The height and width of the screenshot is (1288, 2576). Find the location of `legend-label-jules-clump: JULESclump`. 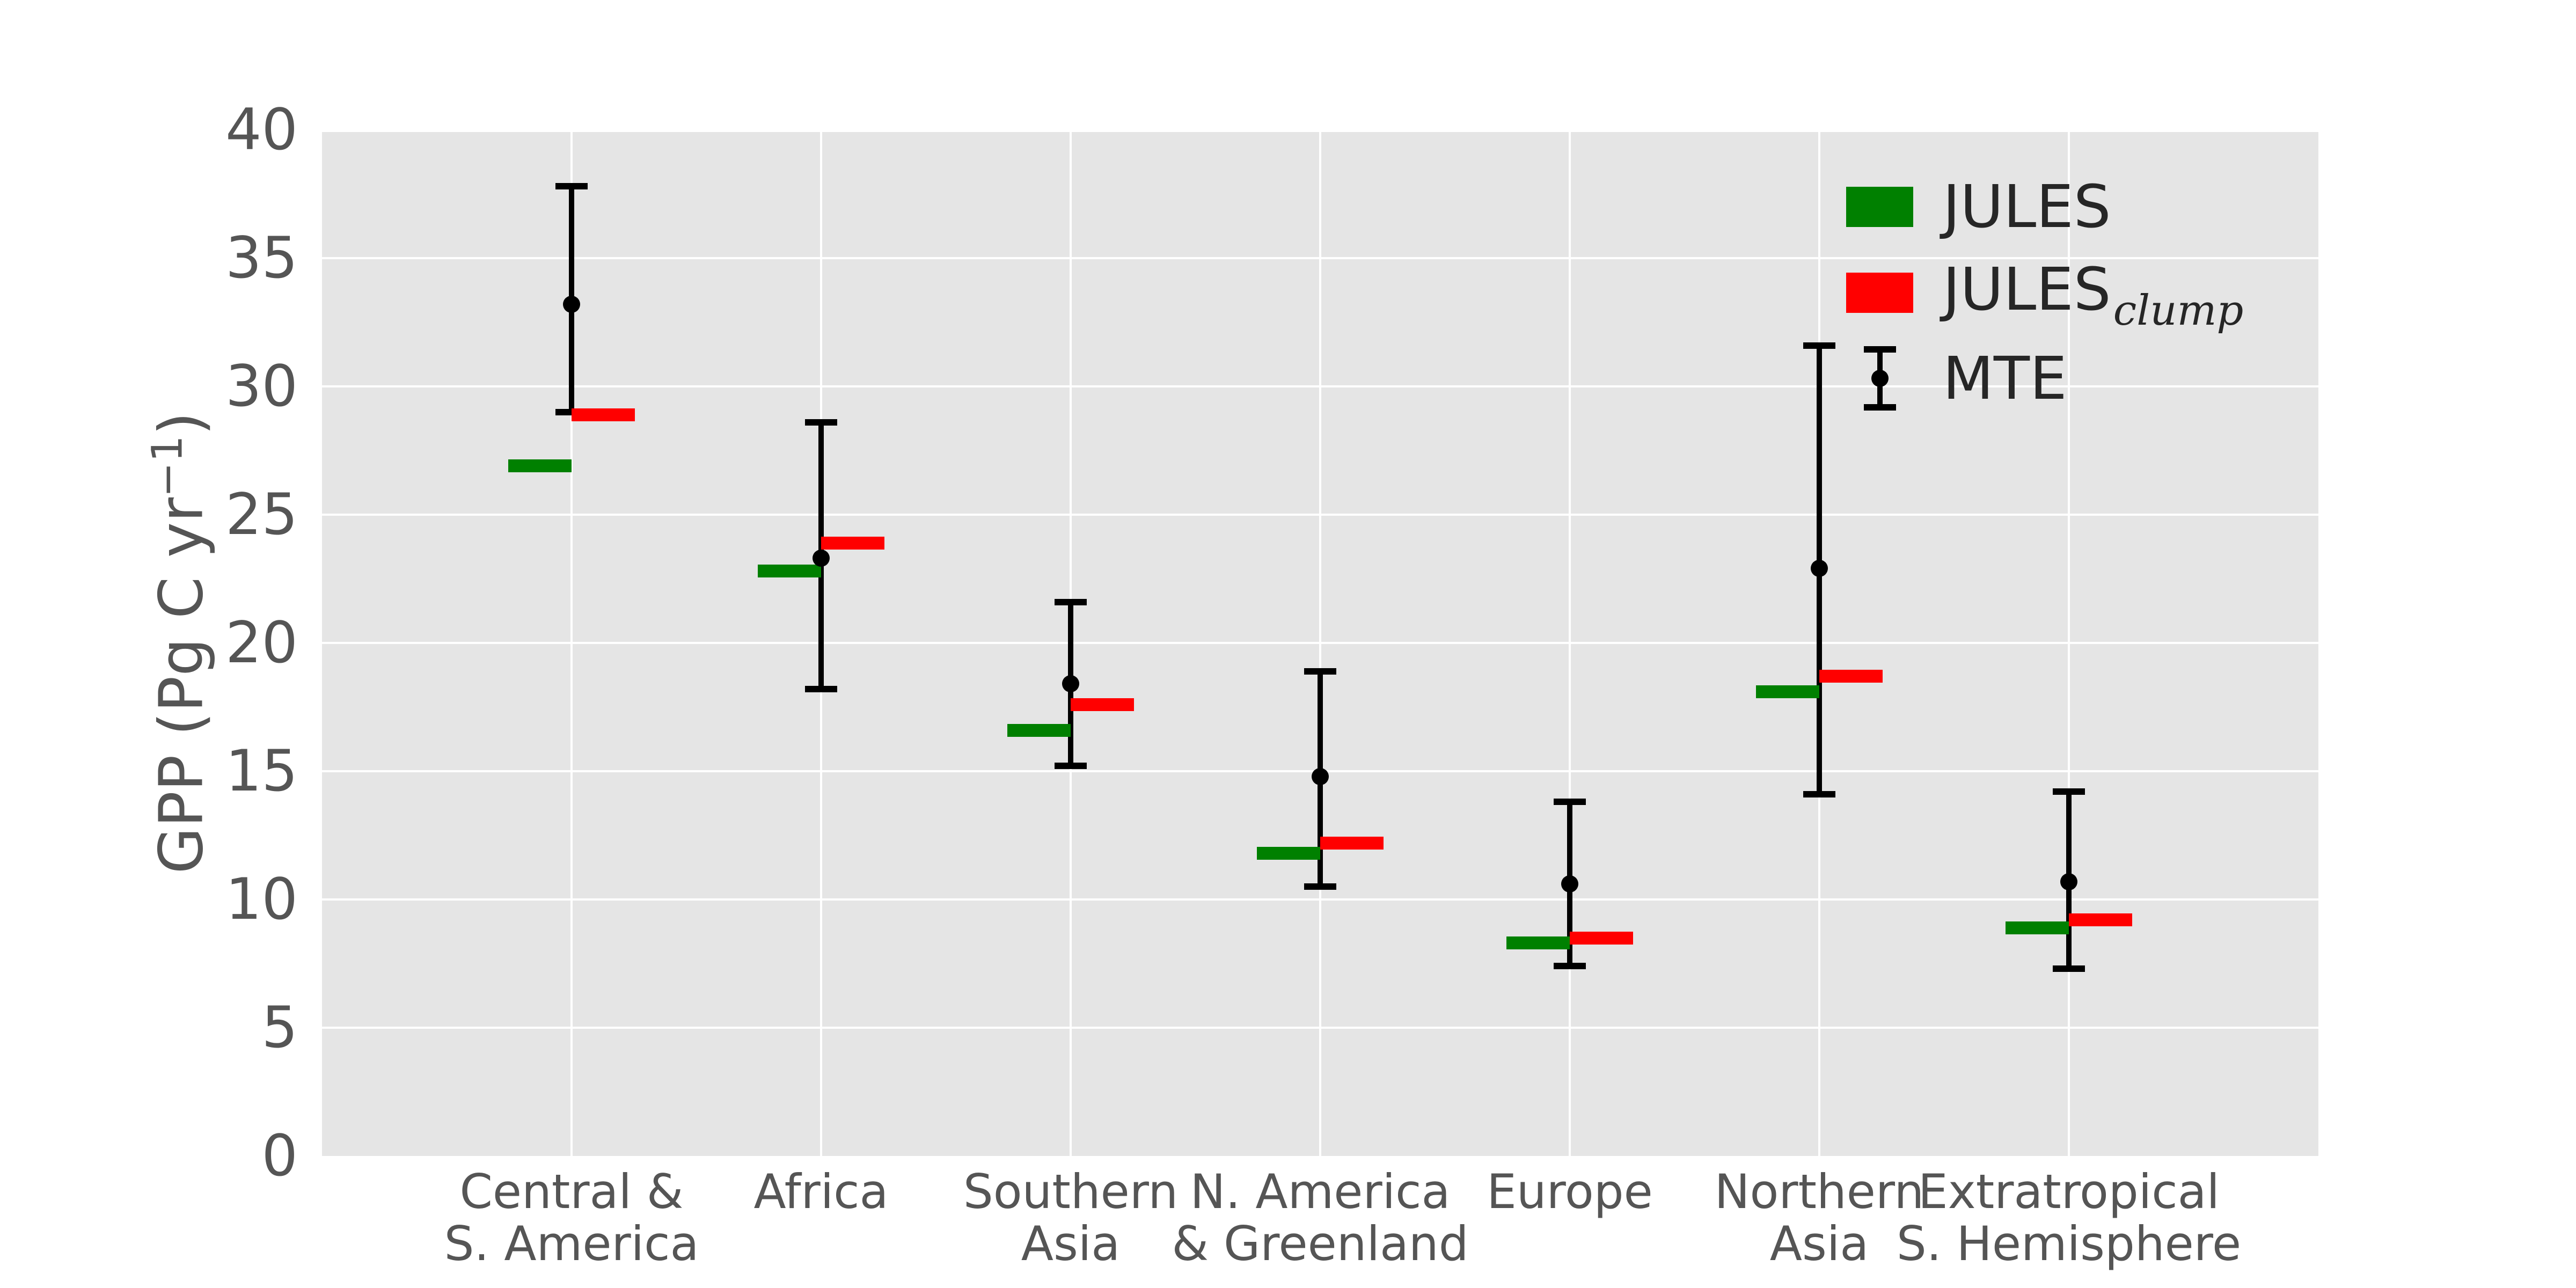

legend-label-jules-clump: JULESclump is located at coordinates (2093, 297).